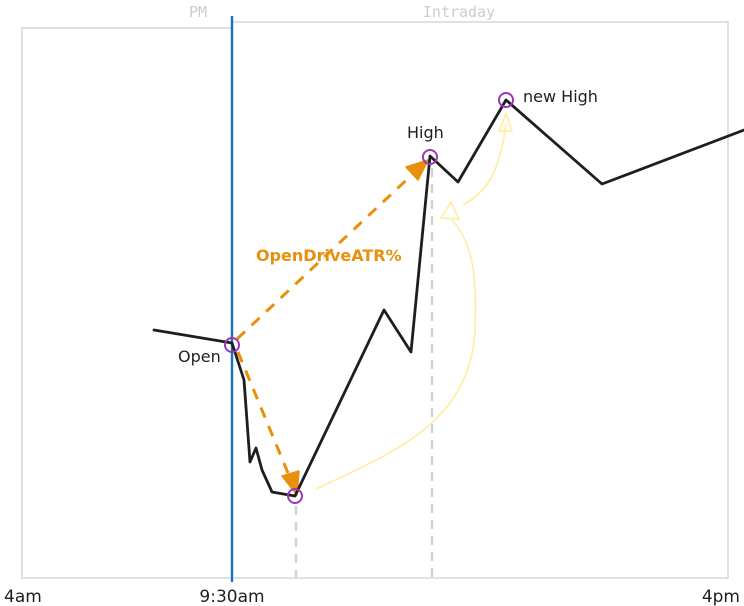  What do you see at coordinates (295, 496) in the screenshot?
I see `low-marker` at bounding box center [295, 496].